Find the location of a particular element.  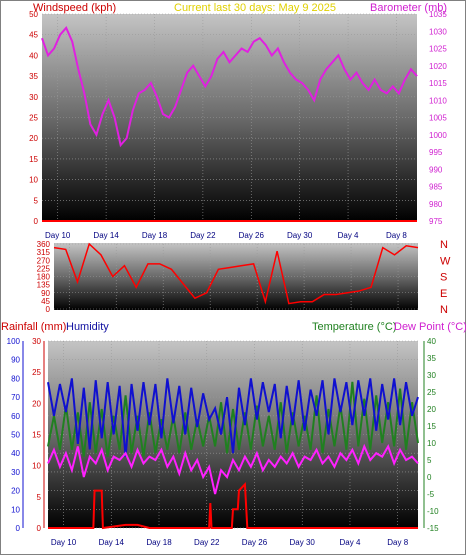

temperature-tick-label: 5 is located at coordinates (429, 460).